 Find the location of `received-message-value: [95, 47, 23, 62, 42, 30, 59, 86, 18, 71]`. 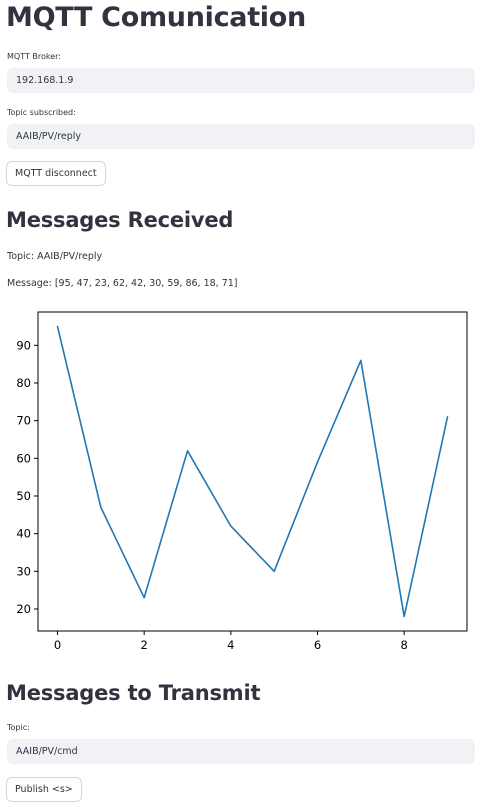

received-message-value: [95, 47, 23, 62, 42, 30, 59, 86, 18, 71] is located at coordinates (146, 283).